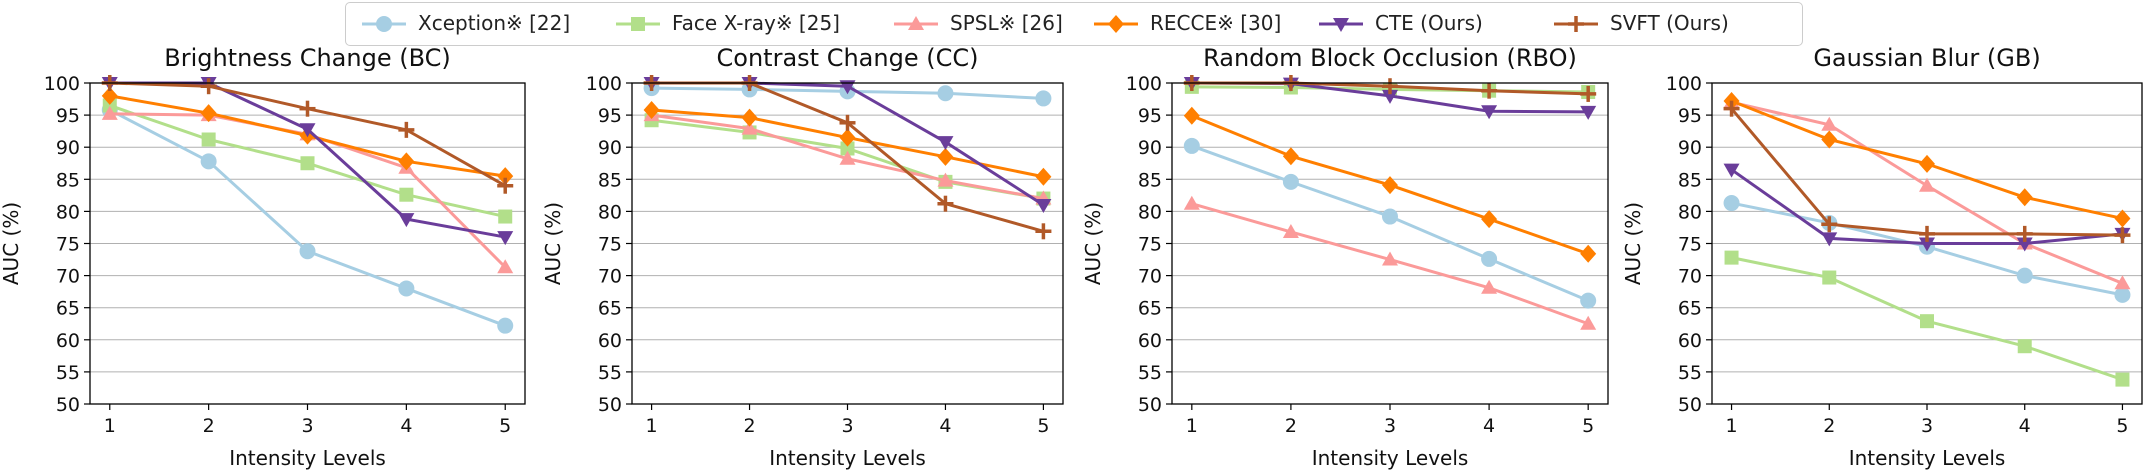 This screenshot has height=471, width=2149. I want to click on legend-label: CTE (Ours), so click(1429, 23).